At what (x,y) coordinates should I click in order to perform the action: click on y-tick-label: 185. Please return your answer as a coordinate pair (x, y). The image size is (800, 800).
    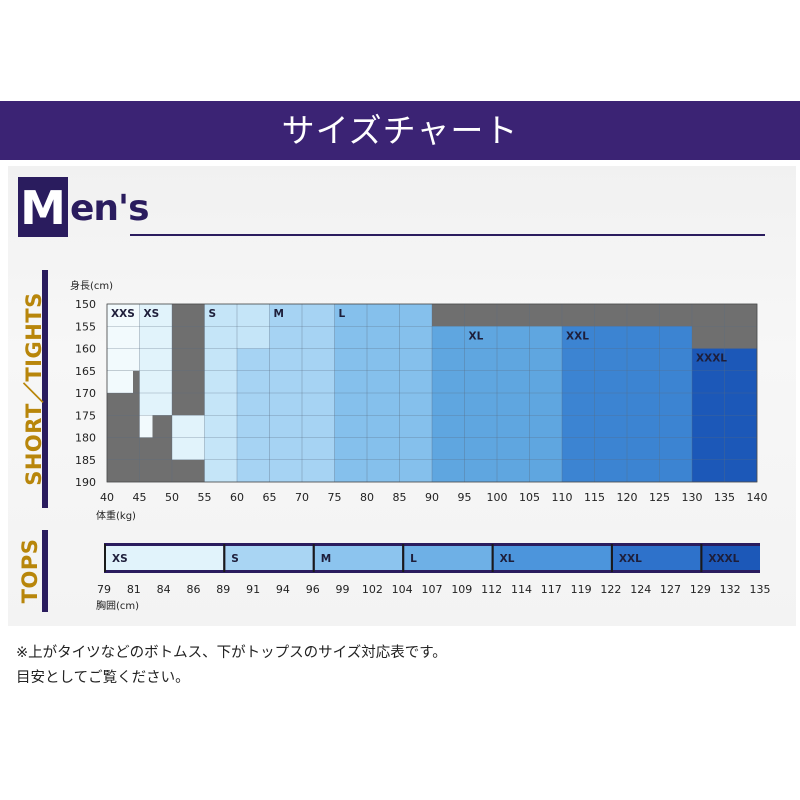
    Looking at the image, I should click on (85, 460).